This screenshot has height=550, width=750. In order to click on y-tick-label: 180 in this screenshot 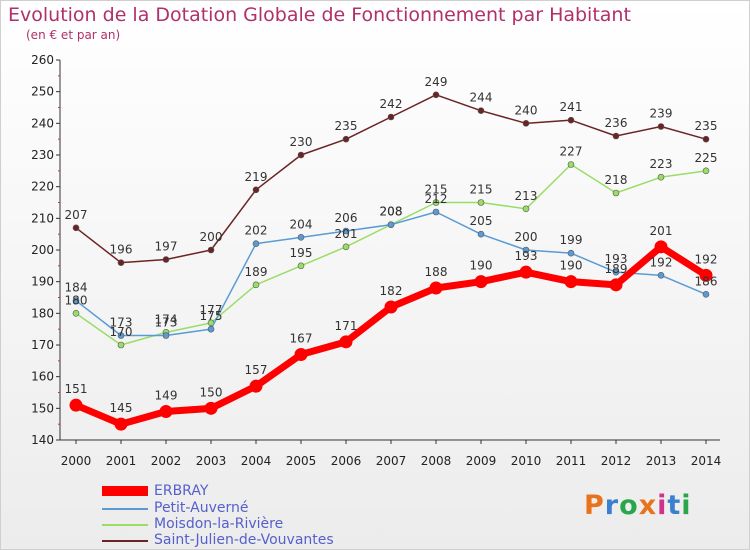, I will do `click(42, 313)`.